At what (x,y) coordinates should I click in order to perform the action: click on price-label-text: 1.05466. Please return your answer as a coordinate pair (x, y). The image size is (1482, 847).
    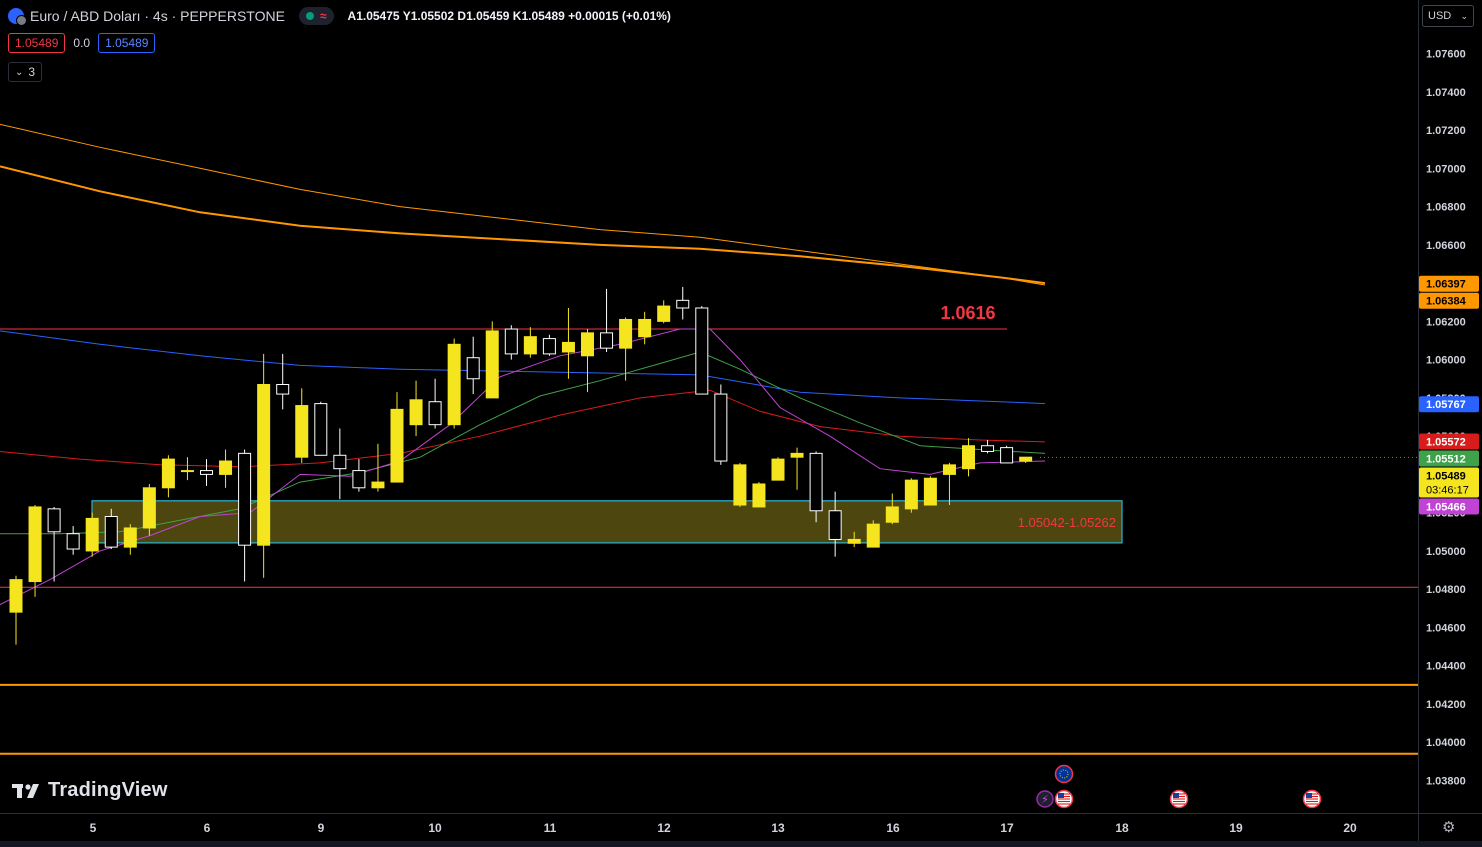
    Looking at the image, I should click on (1446, 508).